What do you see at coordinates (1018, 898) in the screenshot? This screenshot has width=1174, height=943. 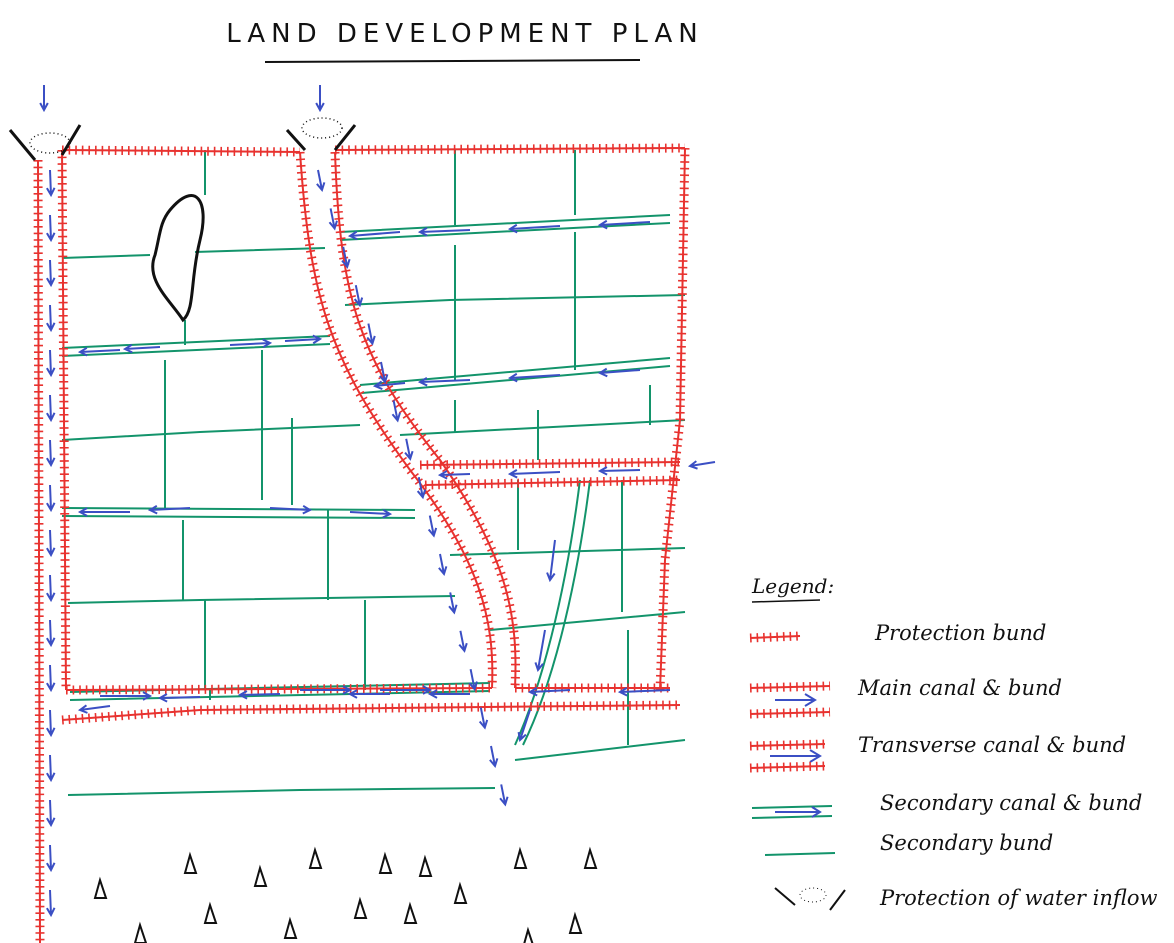 I see `legend-item: Protection of water inflow` at bounding box center [1018, 898].